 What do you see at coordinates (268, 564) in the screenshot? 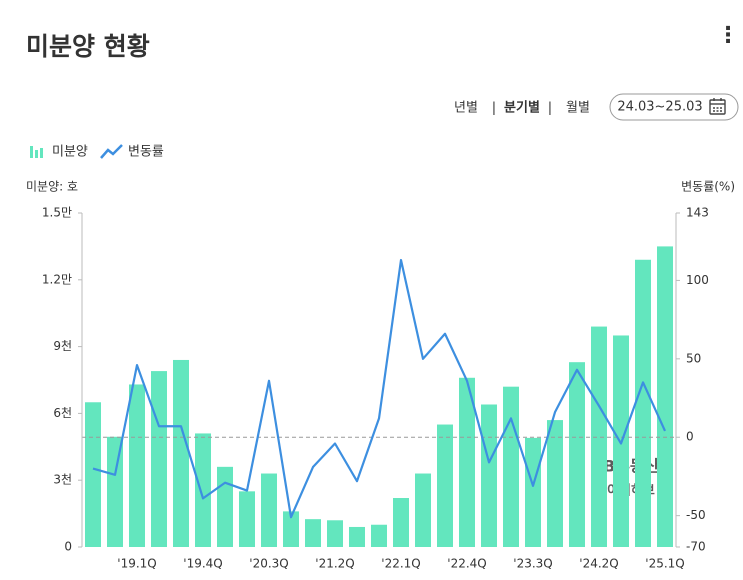
I see `x-tick-label: '20.3Q` at bounding box center [268, 564].